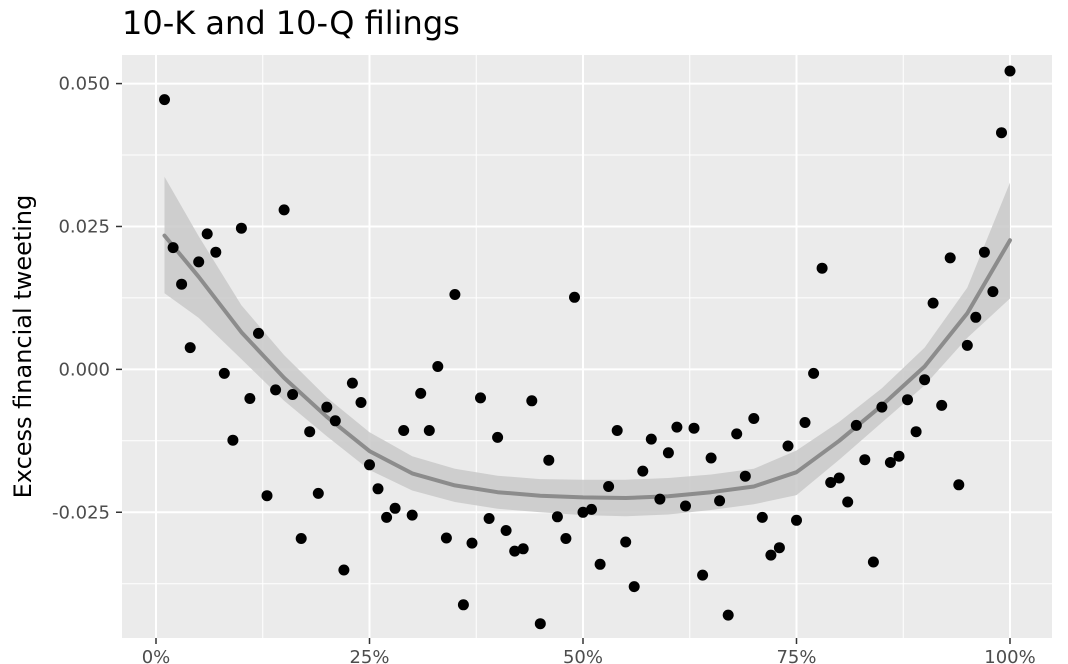 This screenshot has height=664, width=1068. Describe the element at coordinates (291, 23) in the screenshot. I see `chart-title: 10-K and 10-Q filings` at that location.